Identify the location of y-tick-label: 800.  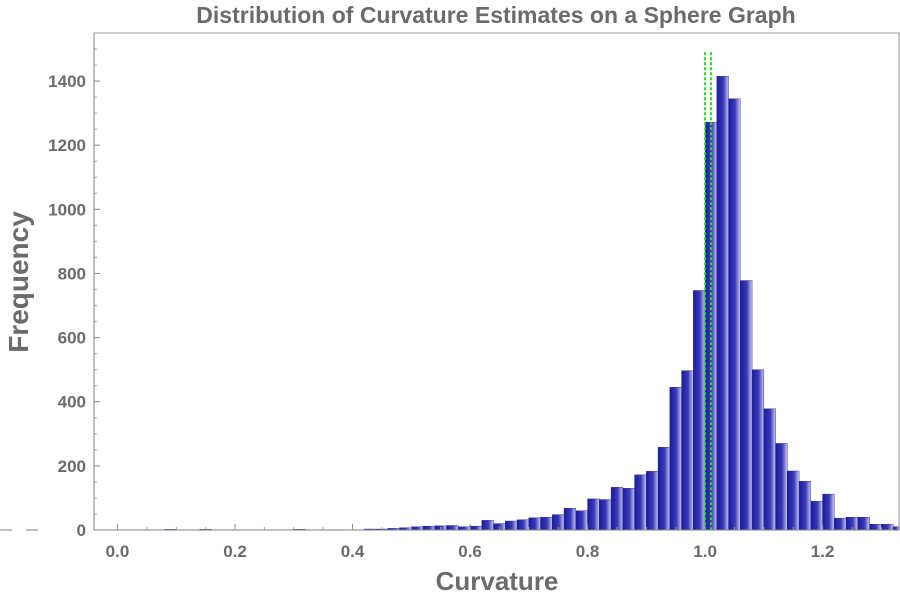
(72, 273).